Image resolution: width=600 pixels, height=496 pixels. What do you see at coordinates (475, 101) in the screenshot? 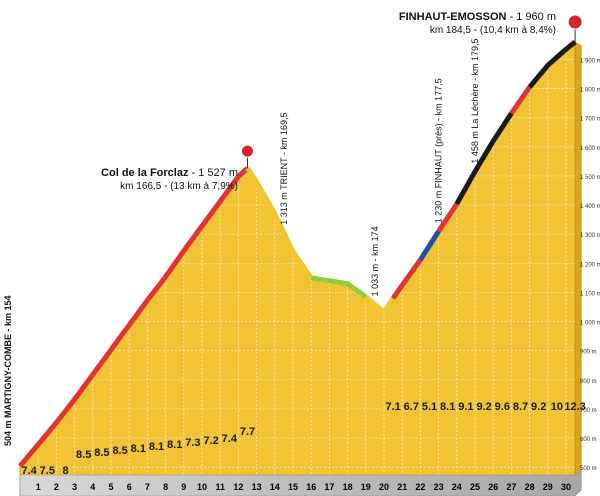
I see `waypoint-label: 1 458 m La Léchère - km 179,5` at bounding box center [475, 101].